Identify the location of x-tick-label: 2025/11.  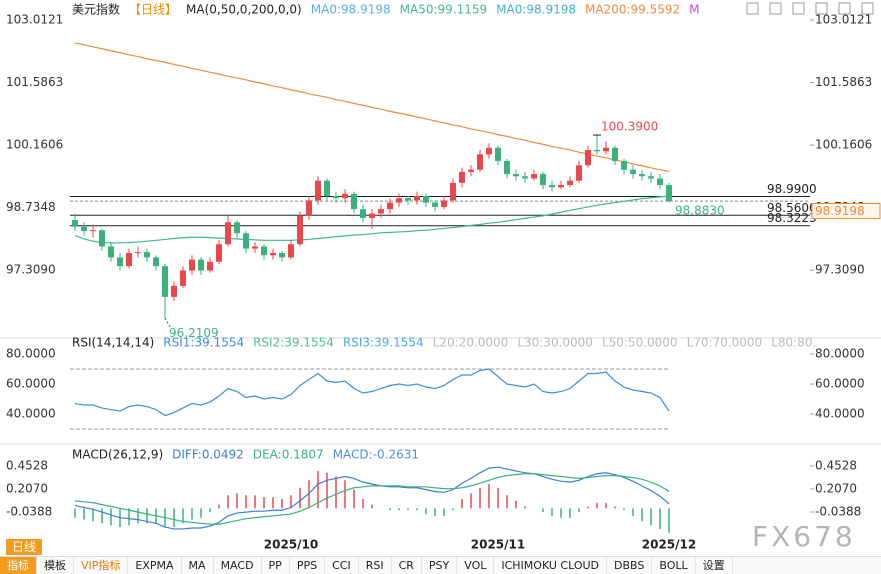
(498, 545).